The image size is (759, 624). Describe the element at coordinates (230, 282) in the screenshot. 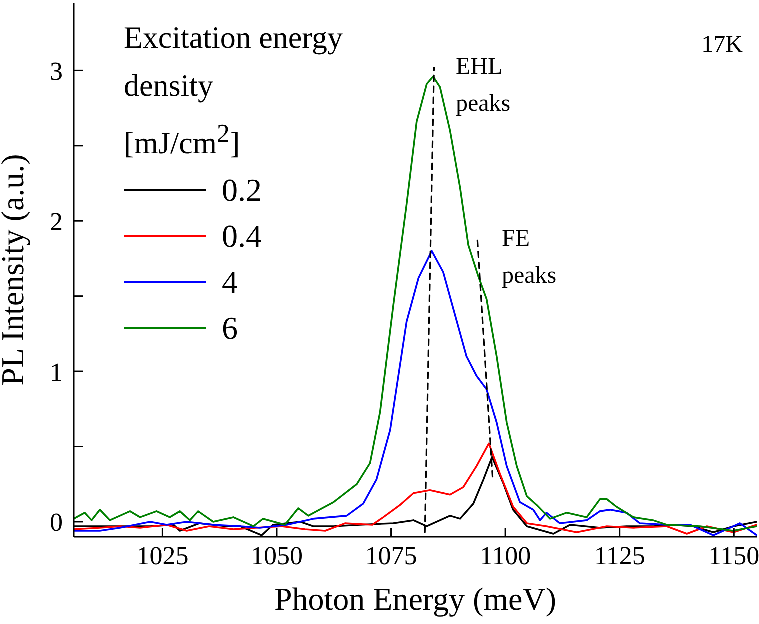

I see `legend-label: 4` at that location.